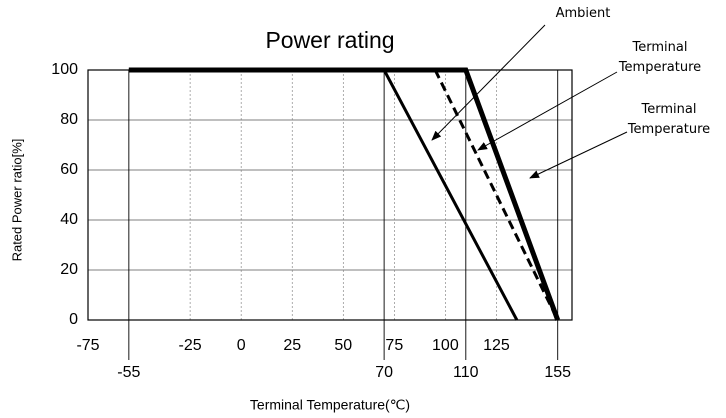 This screenshot has width=726, height=418. What do you see at coordinates (394, 345) in the screenshot?
I see `x-tick-label: 75` at bounding box center [394, 345].